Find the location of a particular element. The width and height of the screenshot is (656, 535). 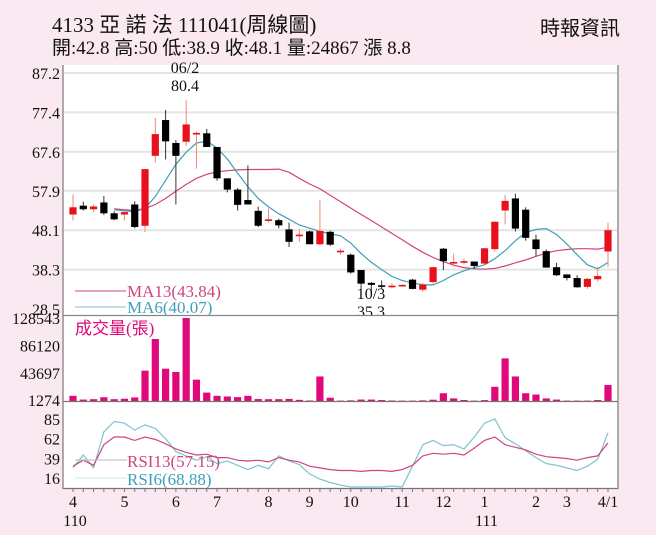

x-tick-year-label: 110 is located at coordinates (74, 521).